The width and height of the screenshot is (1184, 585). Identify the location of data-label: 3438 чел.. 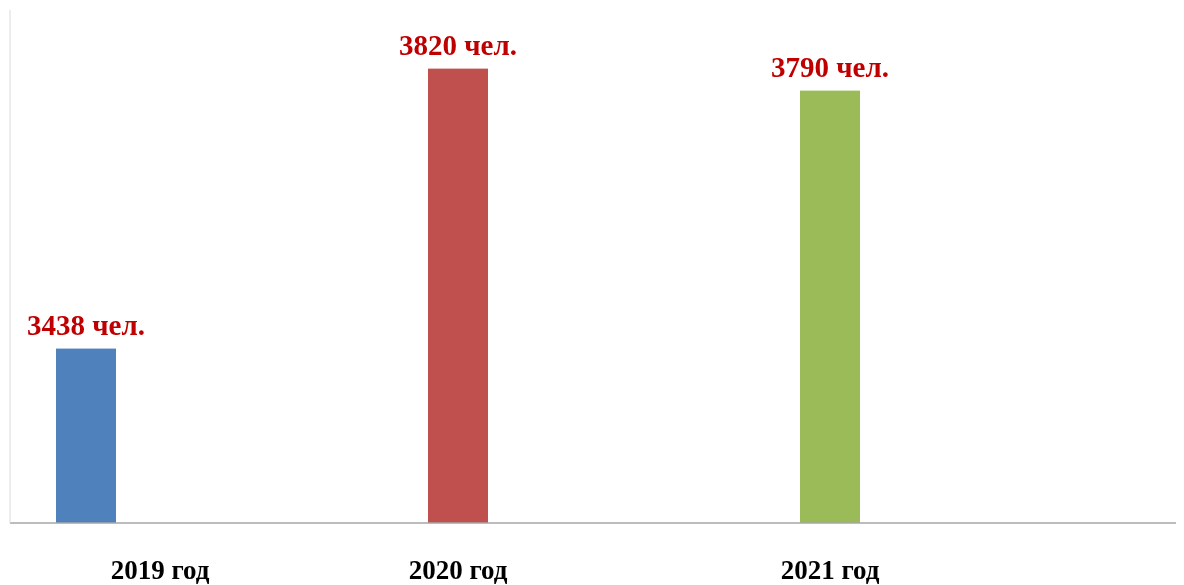
(86, 324).